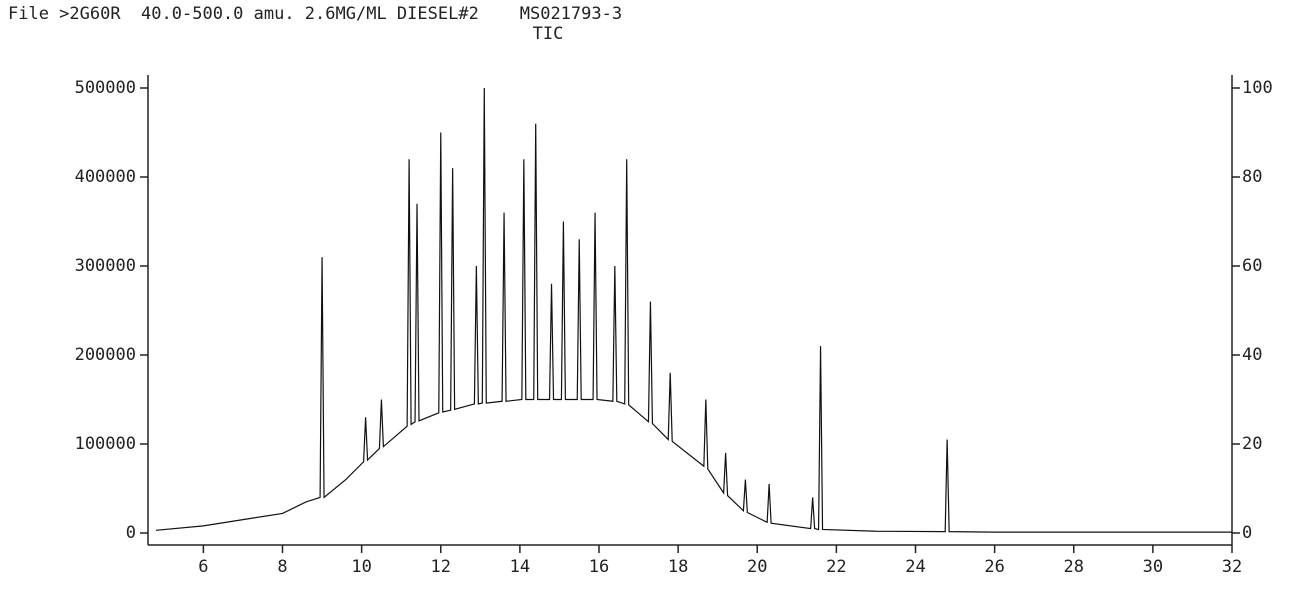  What do you see at coordinates (1252, 355) in the screenshot?
I see `y2-tick-label: 40` at bounding box center [1252, 355].